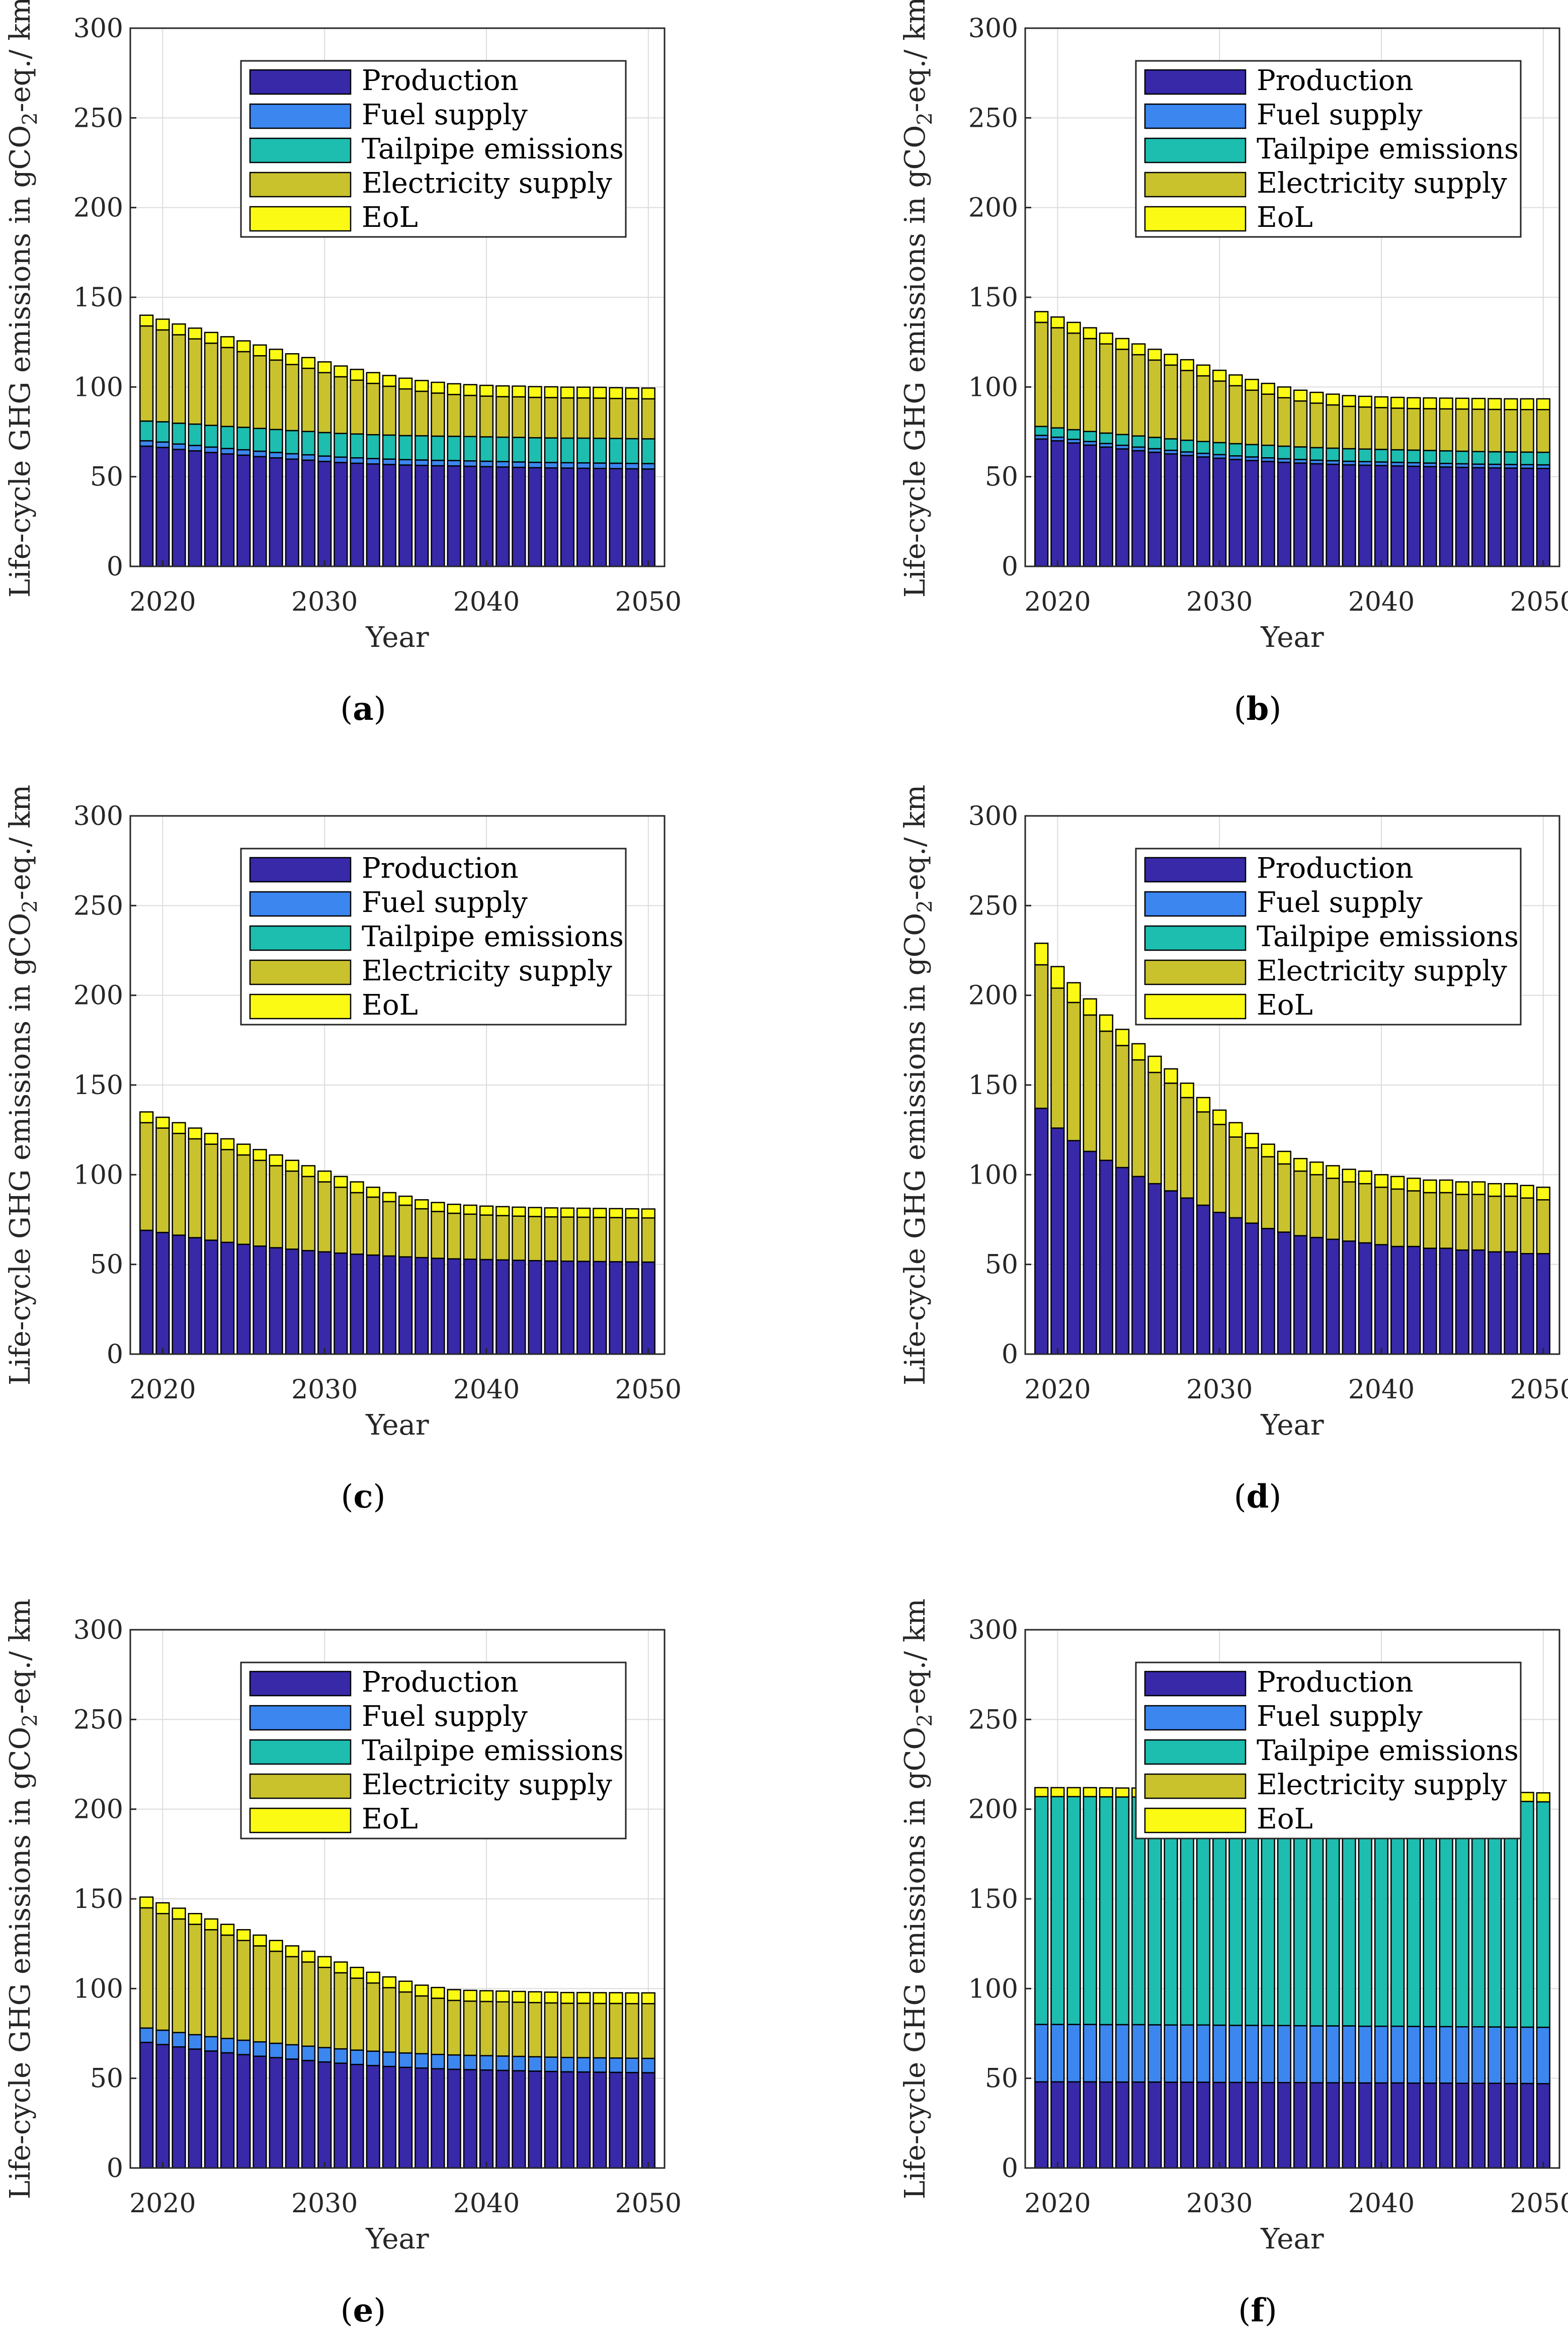  What do you see at coordinates (1511, 2055) in the screenshot?
I see `bar-fuel-supply-2048` at bounding box center [1511, 2055].